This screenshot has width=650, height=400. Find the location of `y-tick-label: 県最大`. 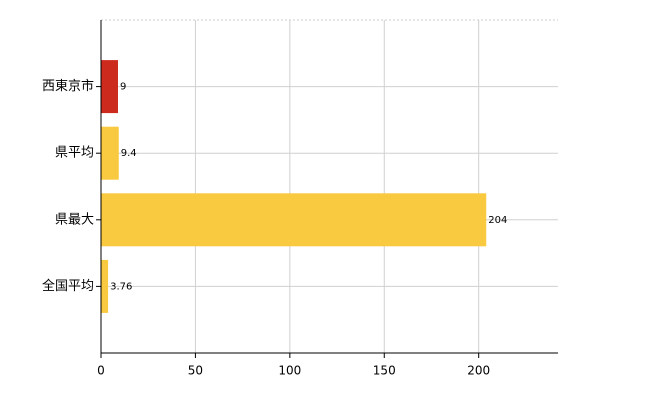

y-tick-label: 県最大 is located at coordinates (74, 219).